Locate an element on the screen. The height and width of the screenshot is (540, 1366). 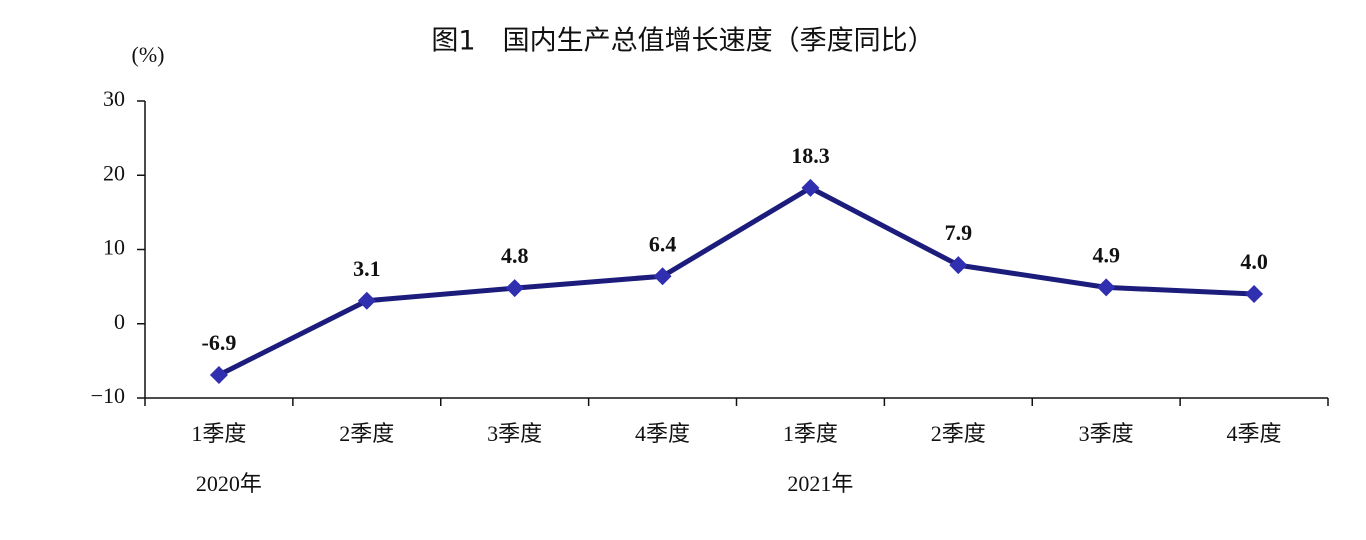
x-group-label: 2020年 is located at coordinates (229, 483).